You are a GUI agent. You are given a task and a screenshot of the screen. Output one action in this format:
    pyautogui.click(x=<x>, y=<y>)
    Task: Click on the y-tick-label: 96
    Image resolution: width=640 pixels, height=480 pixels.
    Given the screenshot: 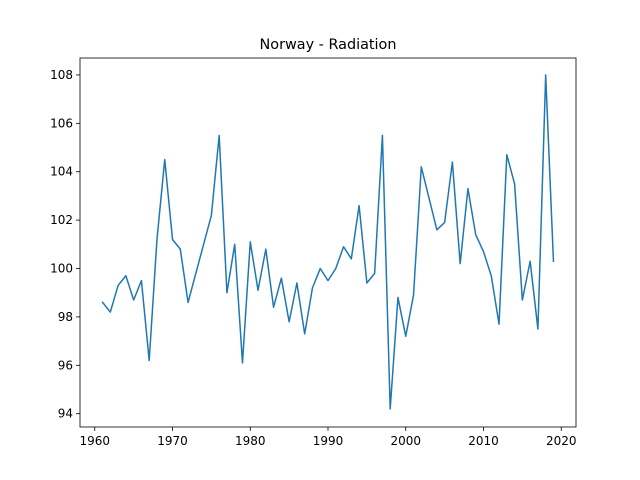 What is the action you would take?
    pyautogui.click(x=65, y=365)
    